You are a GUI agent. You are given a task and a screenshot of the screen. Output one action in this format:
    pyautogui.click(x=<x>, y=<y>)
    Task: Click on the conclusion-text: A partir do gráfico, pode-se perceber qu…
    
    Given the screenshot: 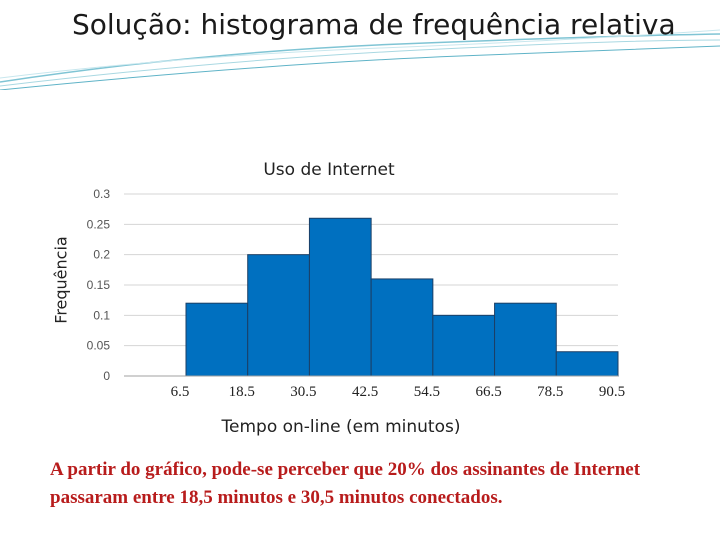 What is the action you would take?
    pyautogui.click(x=345, y=483)
    